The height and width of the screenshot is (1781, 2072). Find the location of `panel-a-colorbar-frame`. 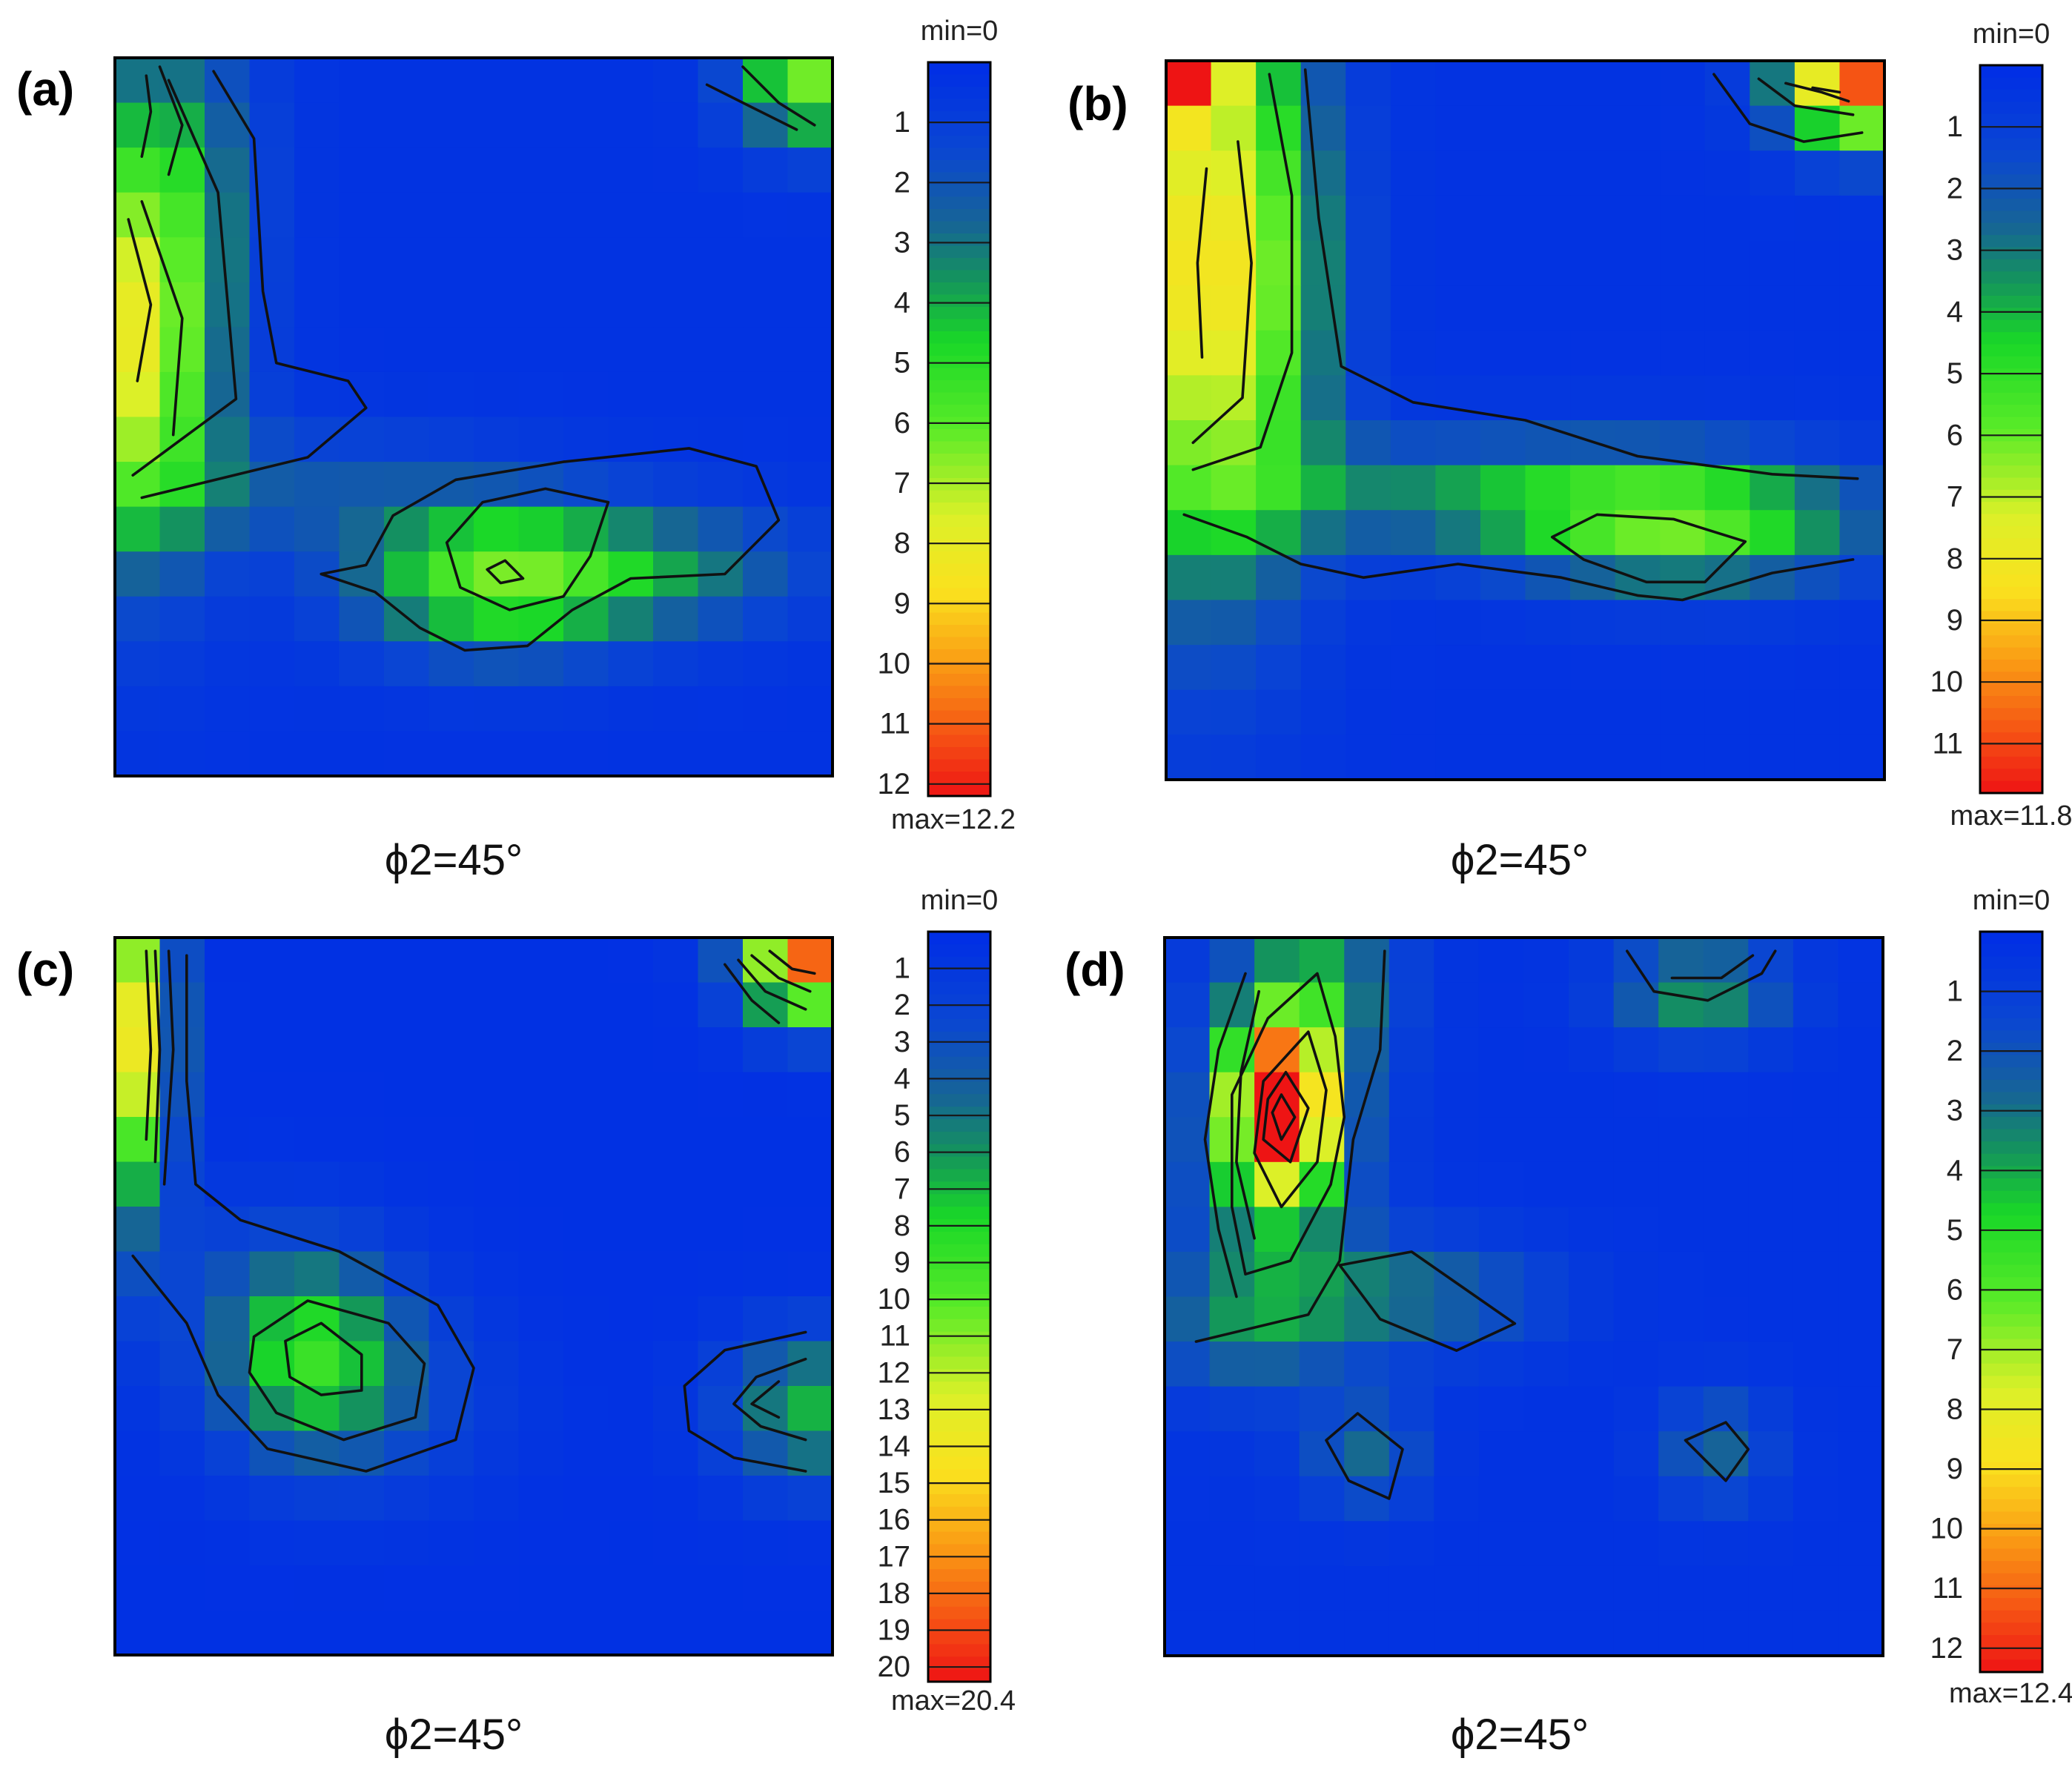

panel-a-colorbar-frame is located at coordinates (960, 429).